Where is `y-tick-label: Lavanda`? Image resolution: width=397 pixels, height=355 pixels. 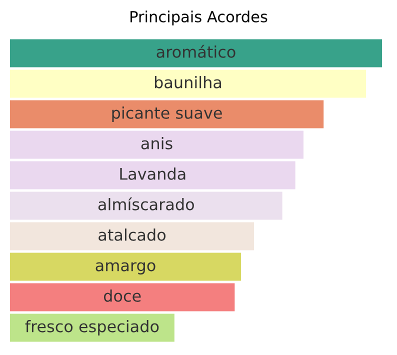
y-tick-label: Lavanda is located at coordinates (153, 174).